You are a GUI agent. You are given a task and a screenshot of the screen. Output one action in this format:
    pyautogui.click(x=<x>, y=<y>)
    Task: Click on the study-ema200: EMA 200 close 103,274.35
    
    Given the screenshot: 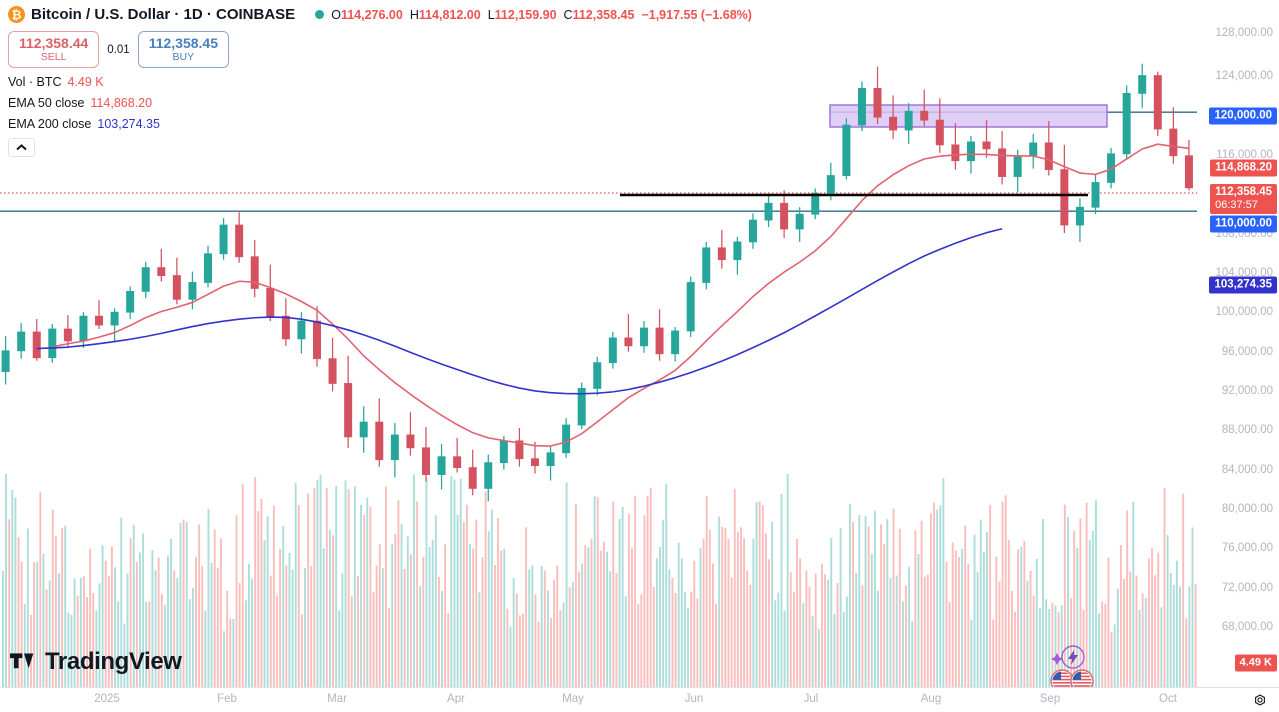 What is the action you would take?
    pyautogui.click(x=380, y=124)
    